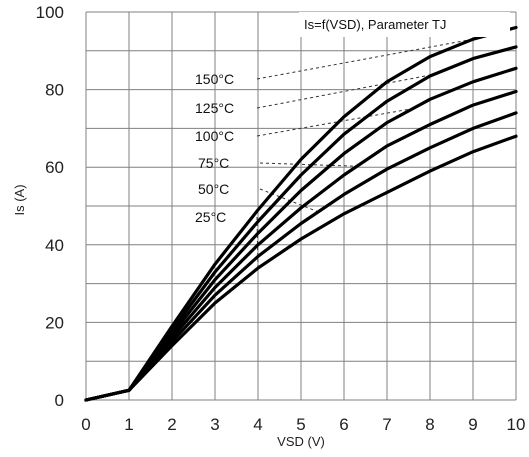 This screenshot has width=529, height=457. I want to click on x-tick-label: 2, so click(171, 424).